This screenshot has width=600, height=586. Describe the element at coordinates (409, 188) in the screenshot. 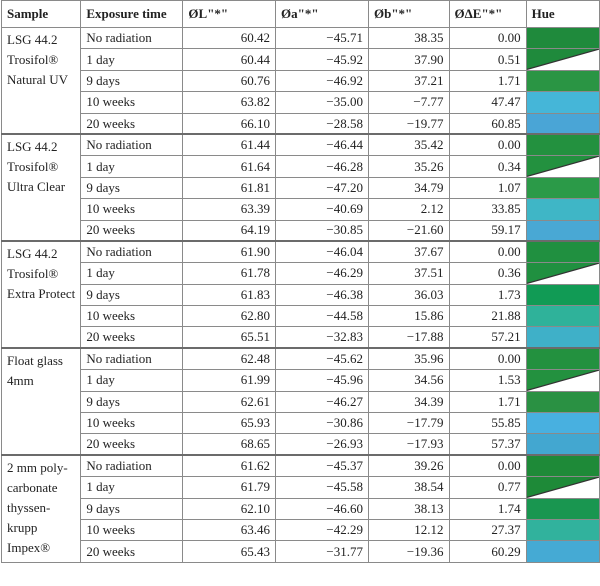

I see `b-value-cell: 34.79` at that location.